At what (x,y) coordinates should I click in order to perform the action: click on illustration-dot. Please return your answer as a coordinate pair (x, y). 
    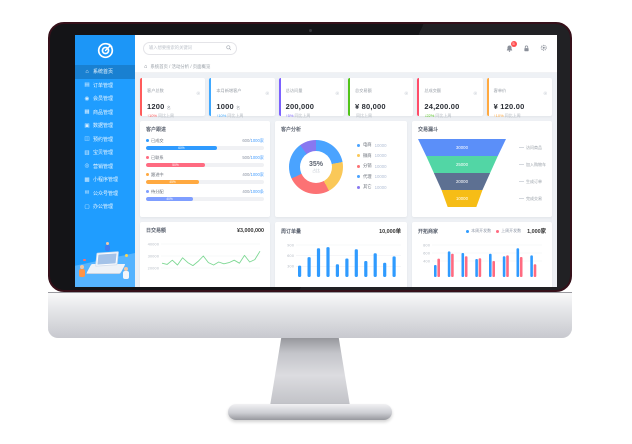
    Looking at the image, I should click on (126, 255).